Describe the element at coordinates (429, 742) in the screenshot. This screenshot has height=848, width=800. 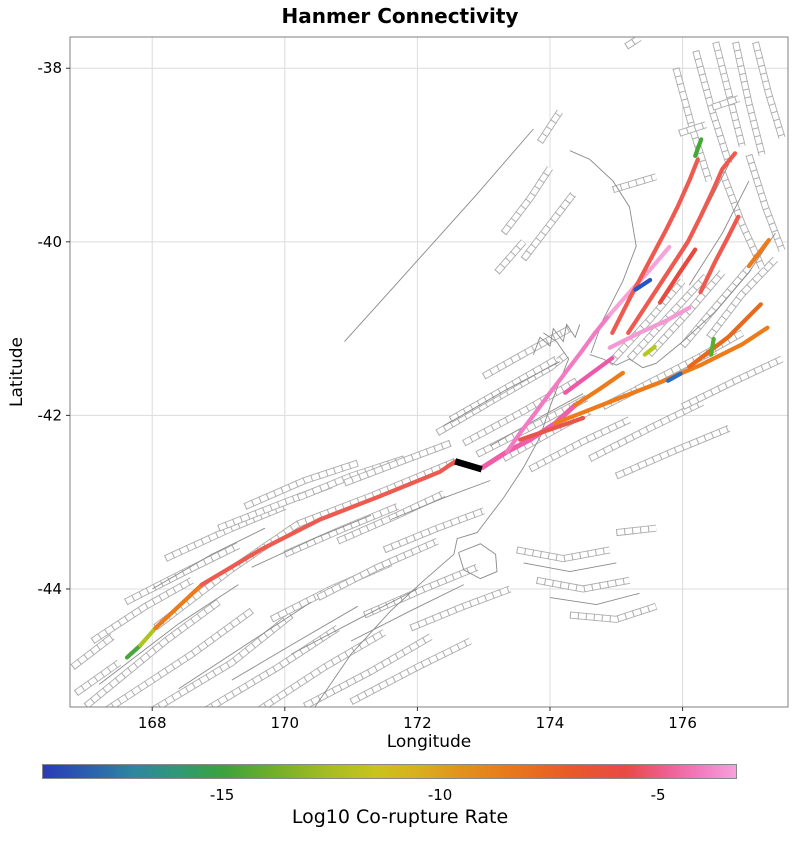
I see `x-axis-label: Longitude` at that location.